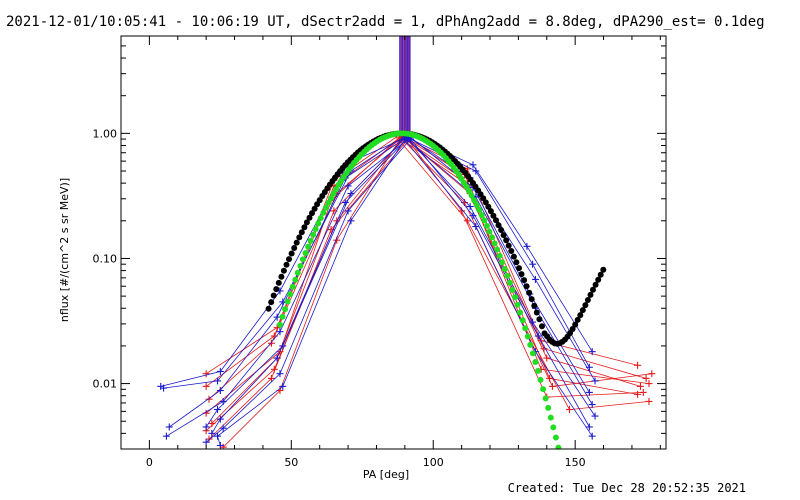 The width and height of the screenshot is (800, 500). I want to click on vertical-band, so click(405, 85).